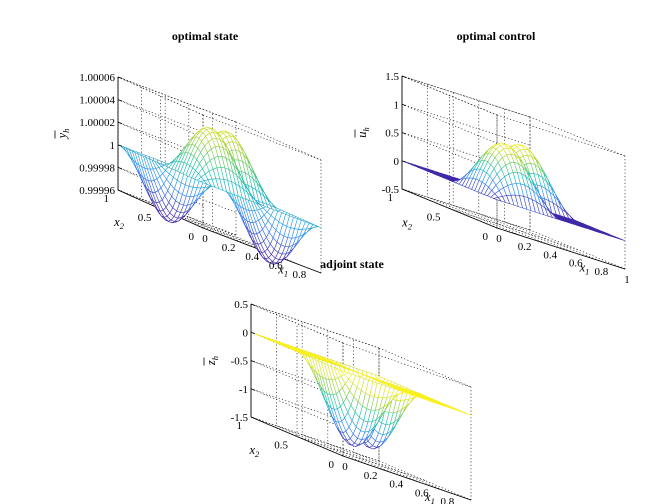  What do you see at coordinates (97, 78) in the screenshot?
I see `z-tick-label: 1.00006` at bounding box center [97, 78].